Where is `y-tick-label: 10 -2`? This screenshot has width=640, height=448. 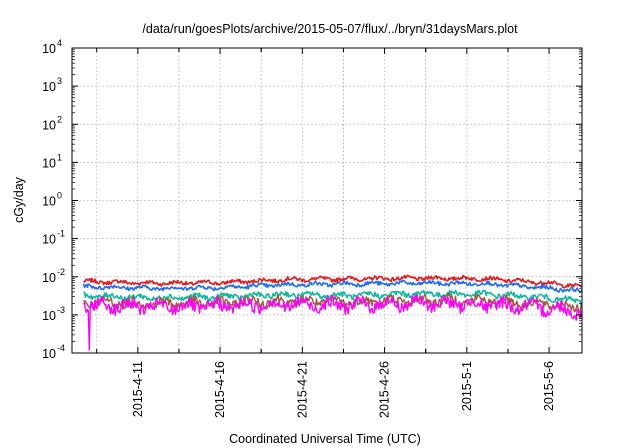 y-tick-label: 10 -2 is located at coordinates (53, 276).